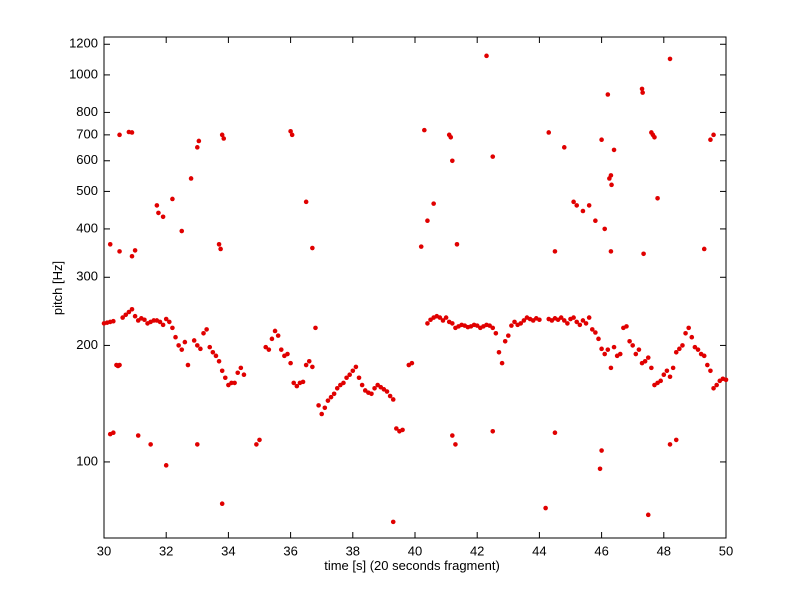 The width and height of the screenshot is (800, 605). I want to click on x-tick-label: 48, so click(664, 550).